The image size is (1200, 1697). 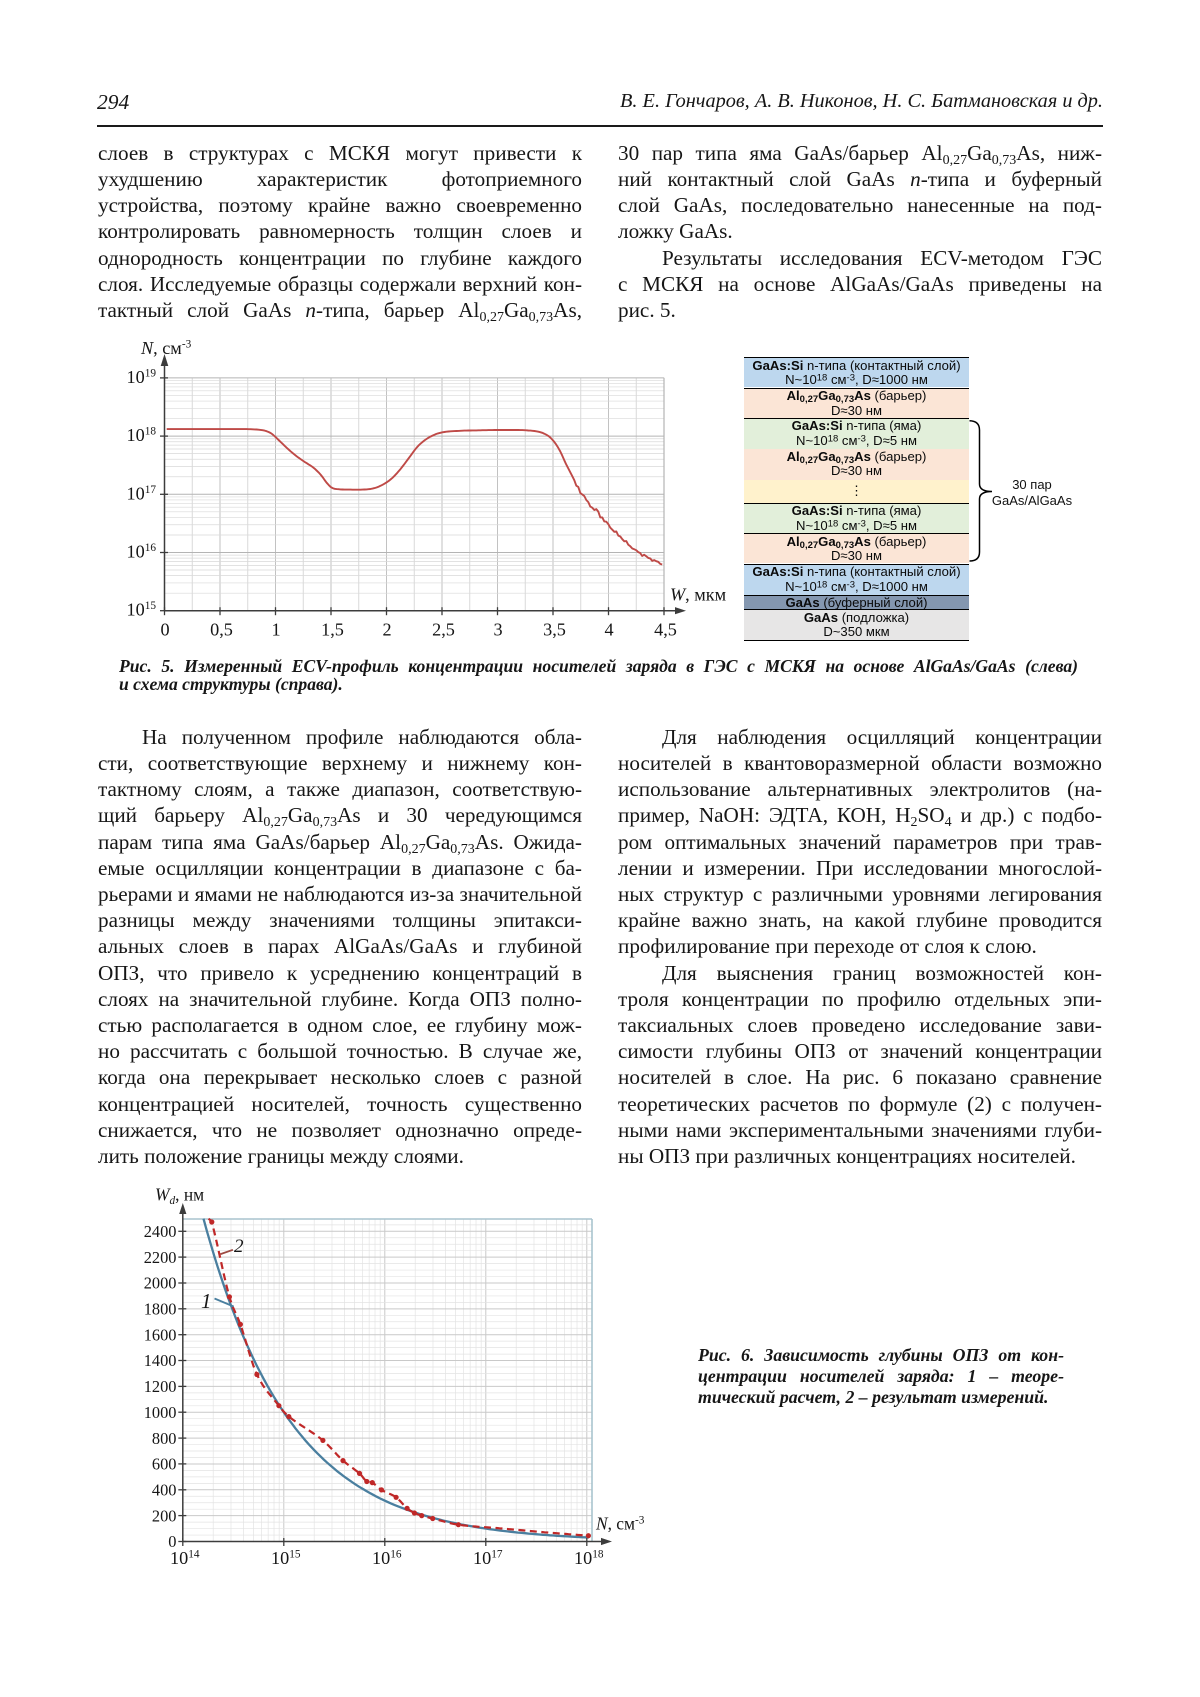 I want to click on svg-text: 3, so click(x=497, y=630).